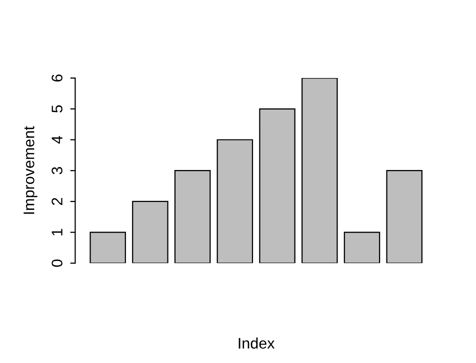 Image resolution: width=476 pixels, height=363 pixels. What do you see at coordinates (57, 263) in the screenshot?
I see `y-tick-label: 0` at bounding box center [57, 263].